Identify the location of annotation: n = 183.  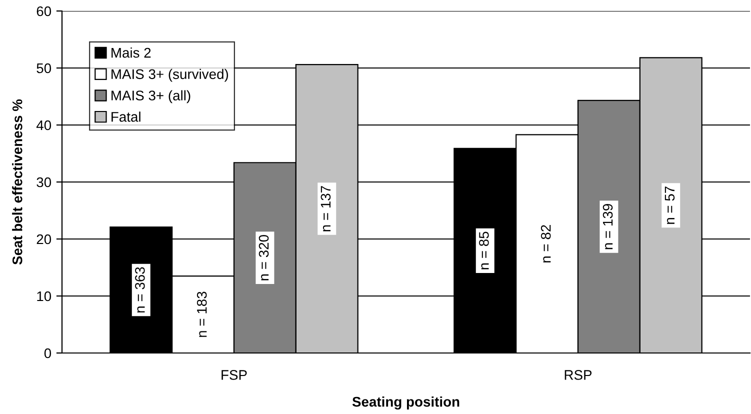
(201, 314).